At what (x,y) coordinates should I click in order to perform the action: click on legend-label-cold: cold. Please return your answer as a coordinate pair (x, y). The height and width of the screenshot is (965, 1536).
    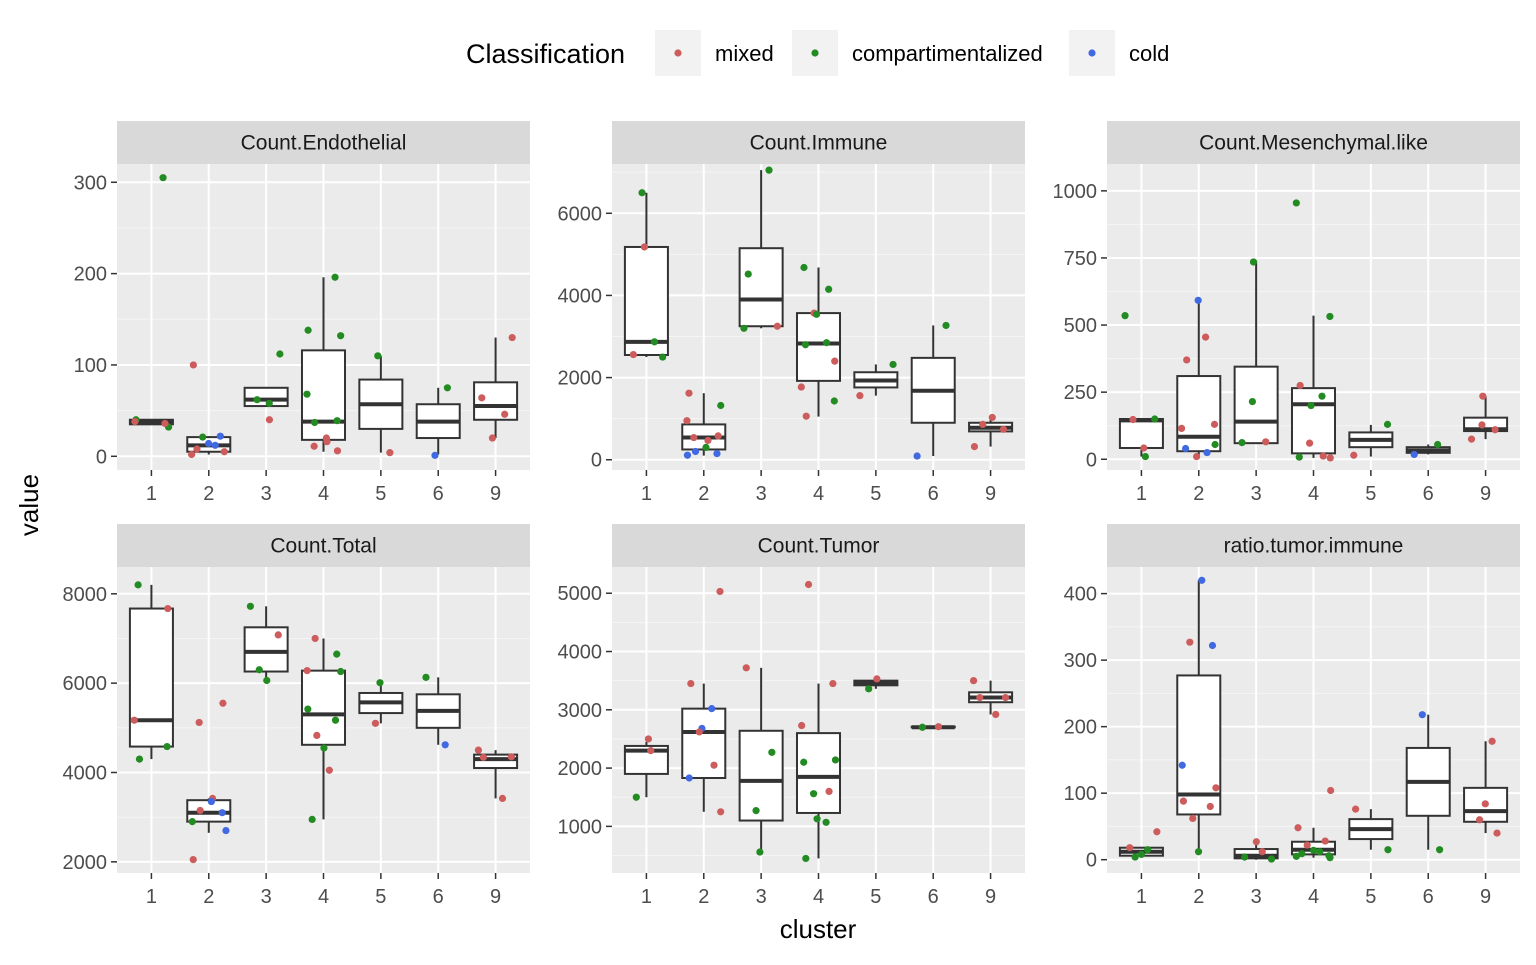
    Looking at the image, I should click on (1149, 53).